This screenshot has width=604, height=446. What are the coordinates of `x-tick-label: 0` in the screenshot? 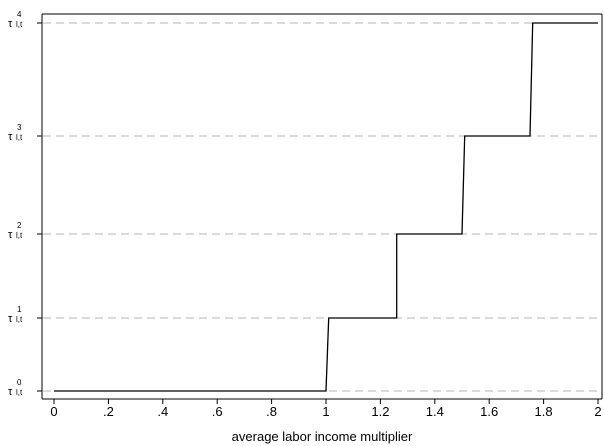 It's located at (53, 411).